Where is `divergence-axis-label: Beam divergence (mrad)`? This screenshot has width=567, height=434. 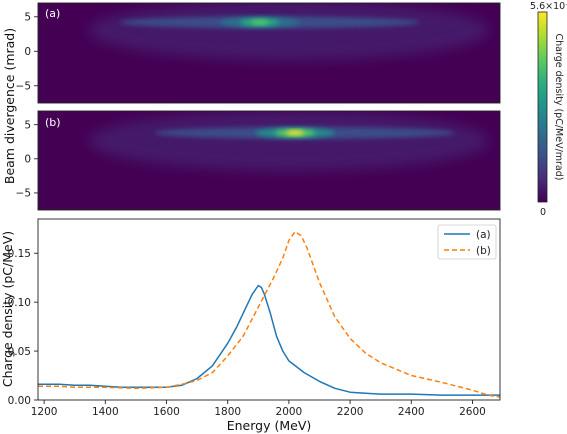
divergence-axis-label: Beam divergence (mrad) is located at coordinates (9, 106).